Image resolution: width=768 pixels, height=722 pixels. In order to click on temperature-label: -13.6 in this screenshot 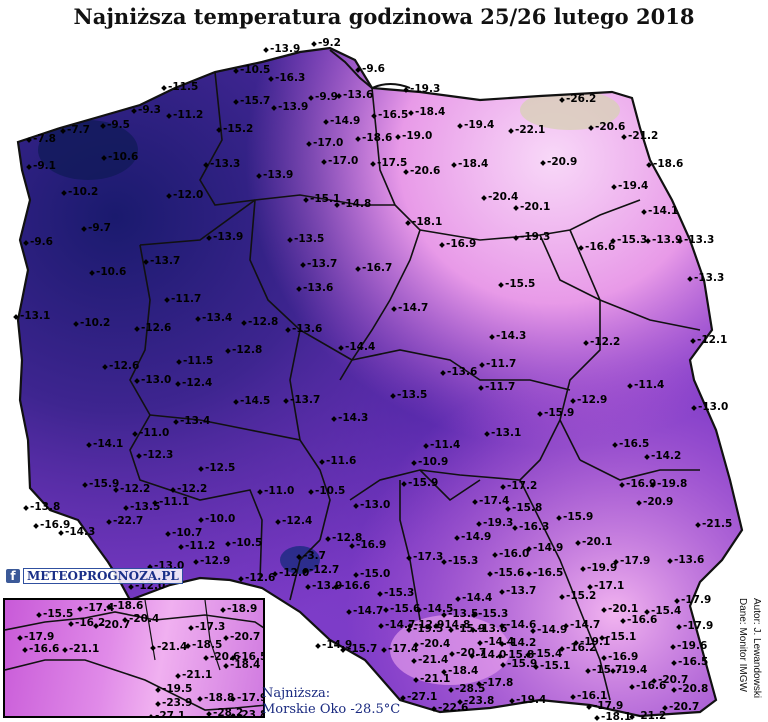, I will do `click(358, 95)`.